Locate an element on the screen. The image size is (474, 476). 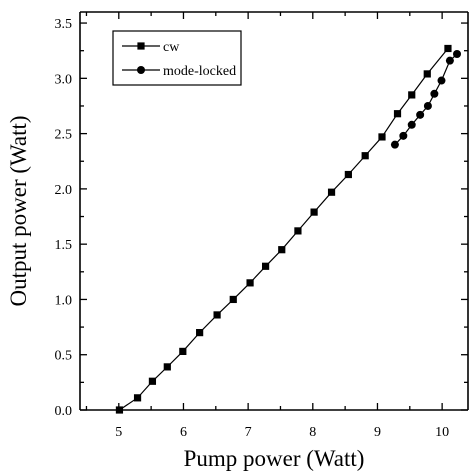
series-mode-locked is located at coordinates (426, 99).